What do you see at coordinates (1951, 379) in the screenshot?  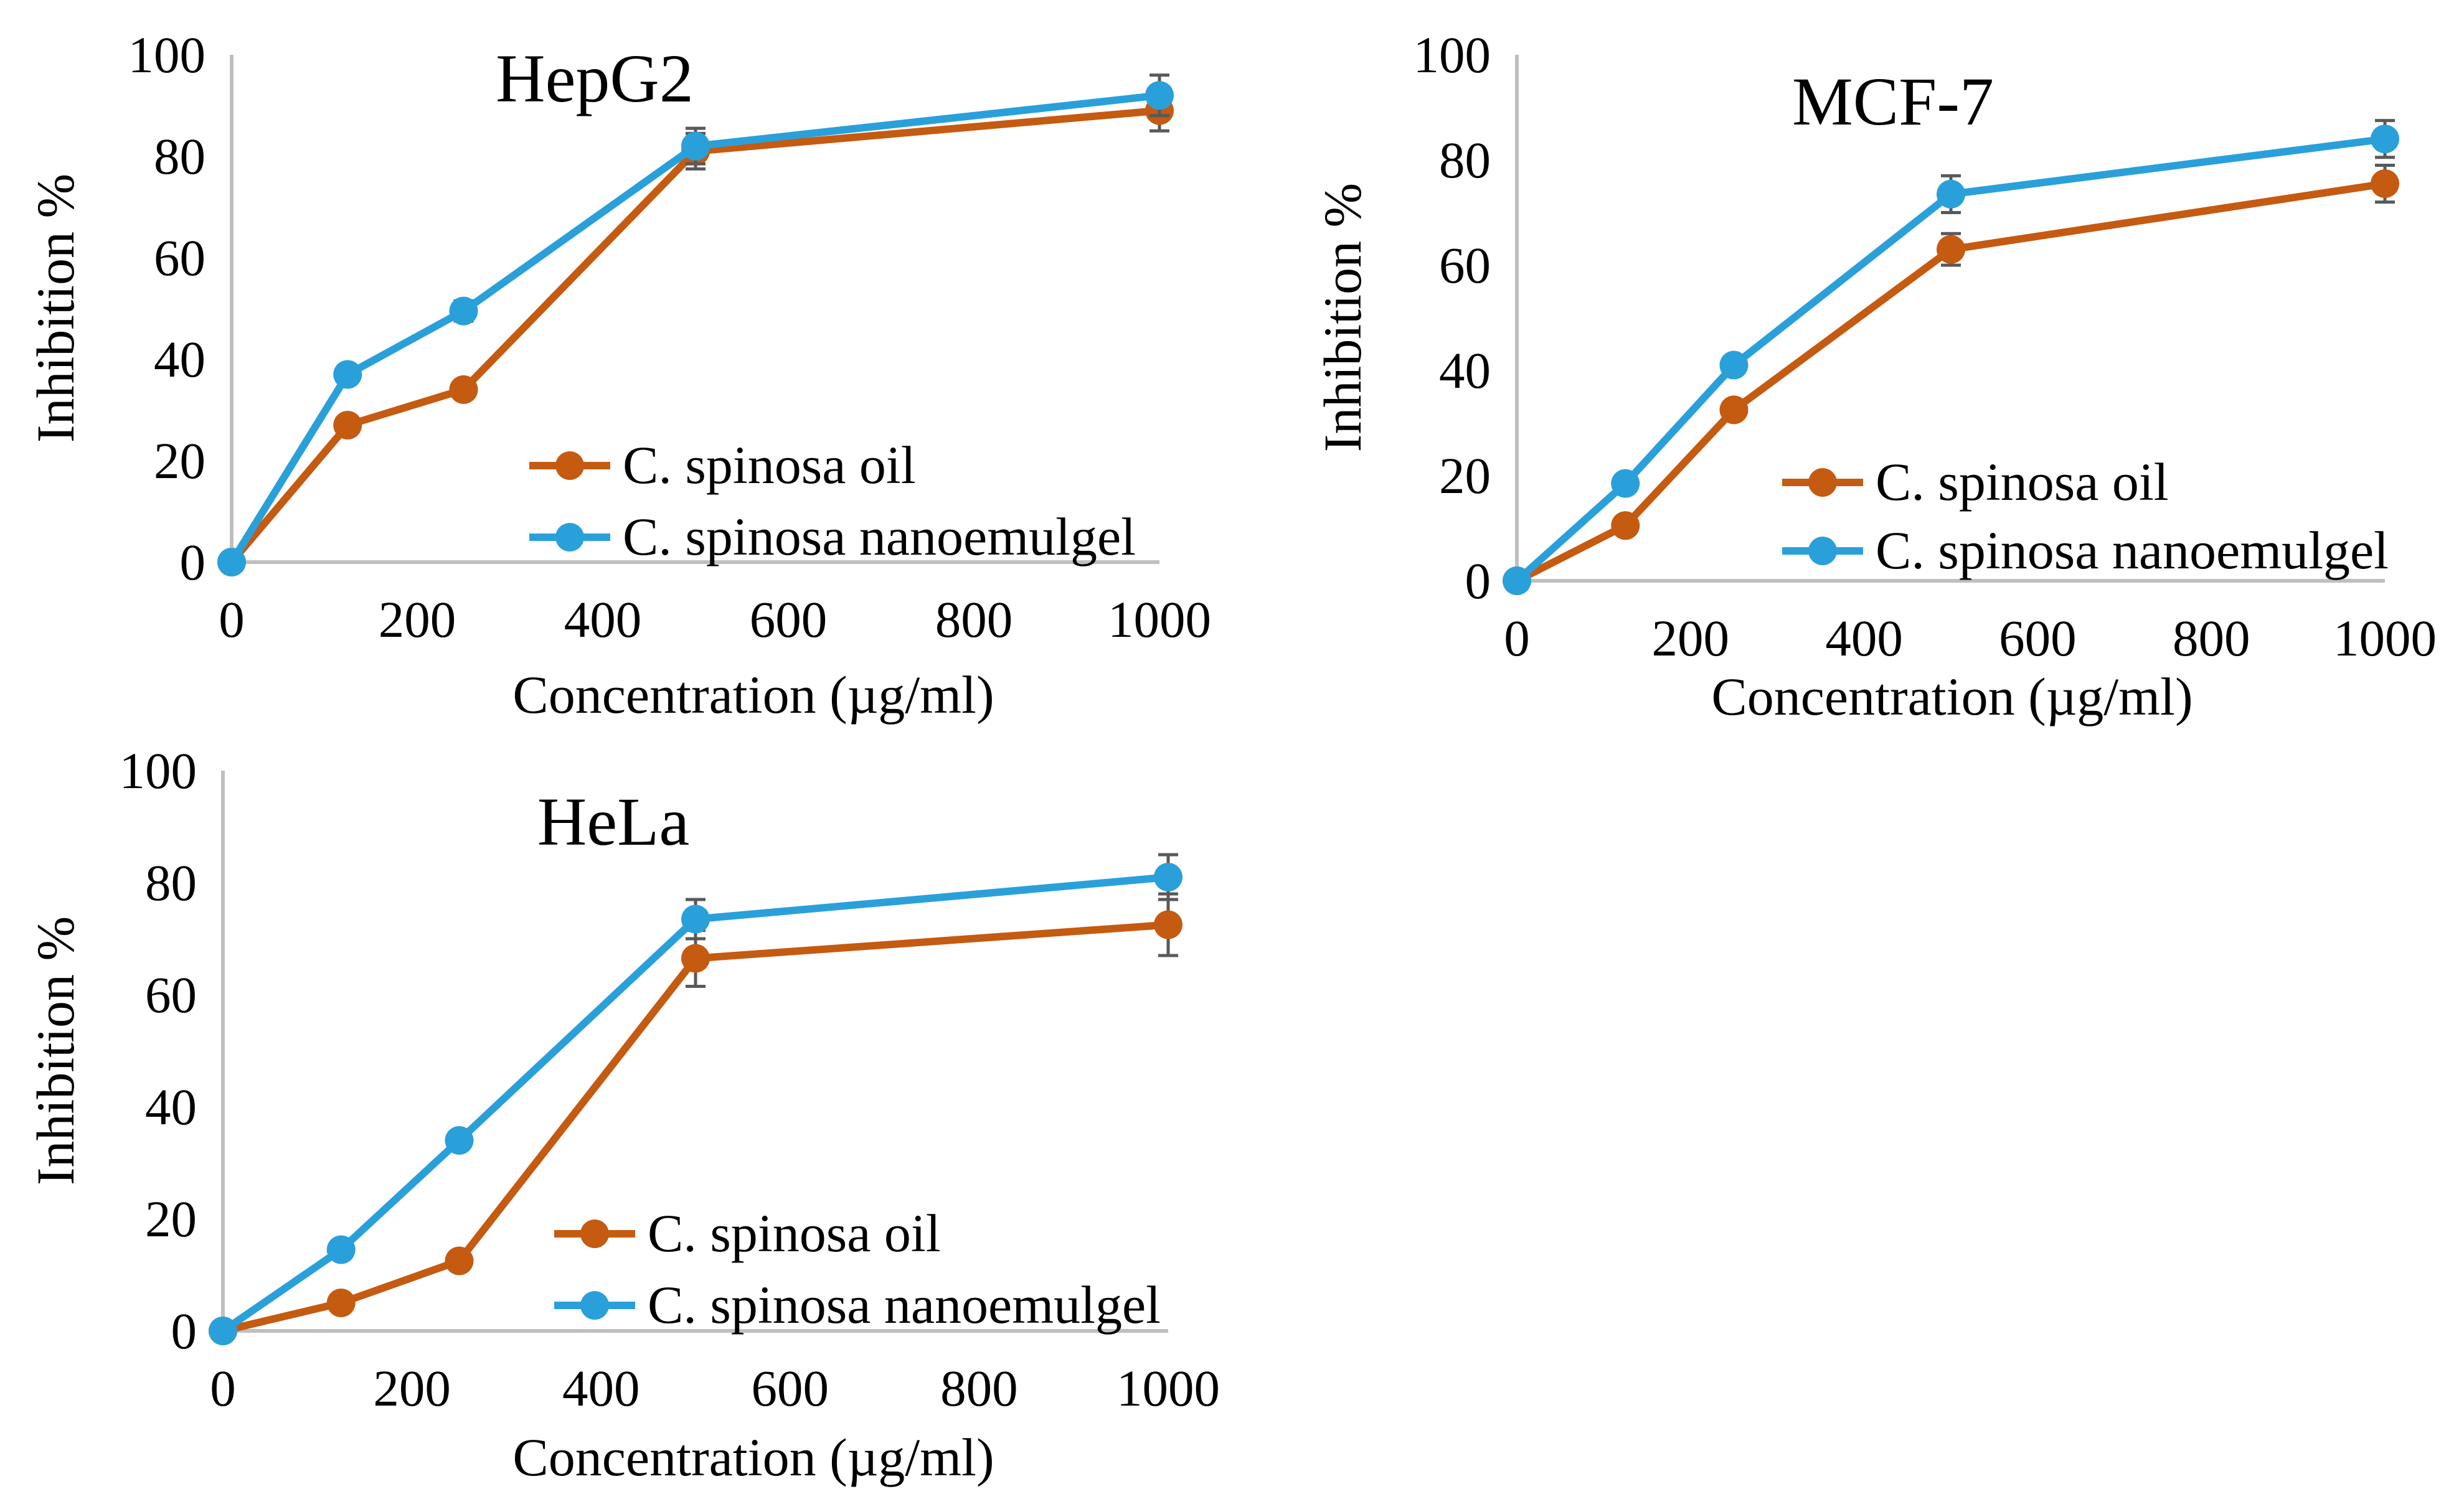 I see `series-oil` at bounding box center [1951, 379].